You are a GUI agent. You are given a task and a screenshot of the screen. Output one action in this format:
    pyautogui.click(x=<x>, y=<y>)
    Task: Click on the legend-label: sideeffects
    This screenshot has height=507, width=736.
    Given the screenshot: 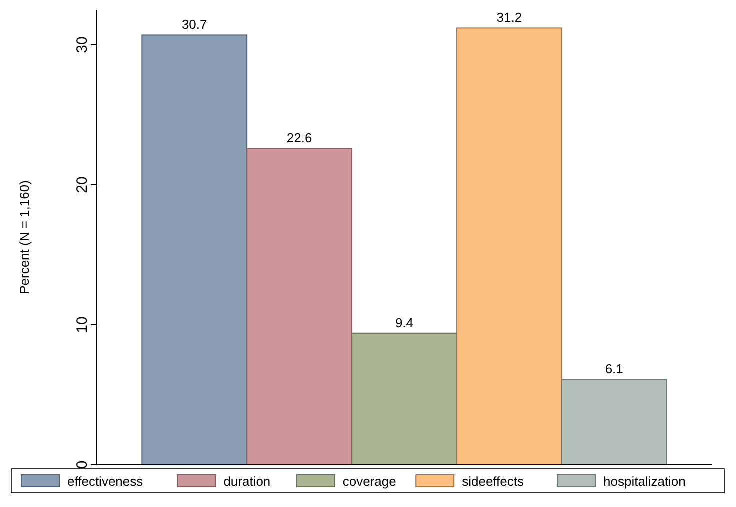 What is the action you would take?
    pyautogui.click(x=493, y=481)
    